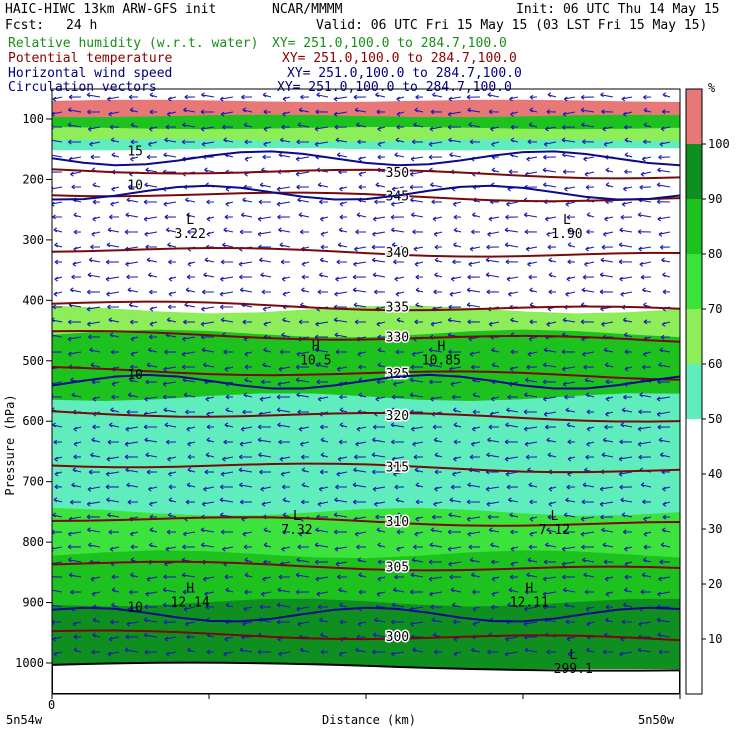  I want to click on terrain, so click(366, 677).